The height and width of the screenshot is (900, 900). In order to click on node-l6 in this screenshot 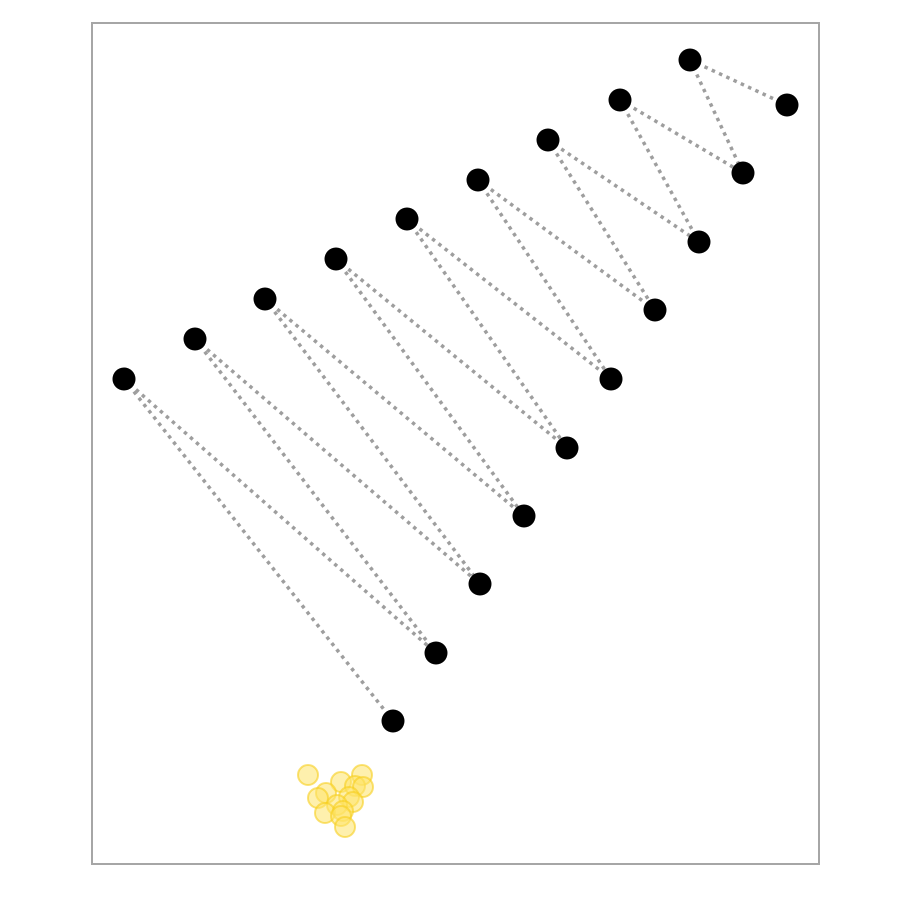, I will do `click(611, 379)`.